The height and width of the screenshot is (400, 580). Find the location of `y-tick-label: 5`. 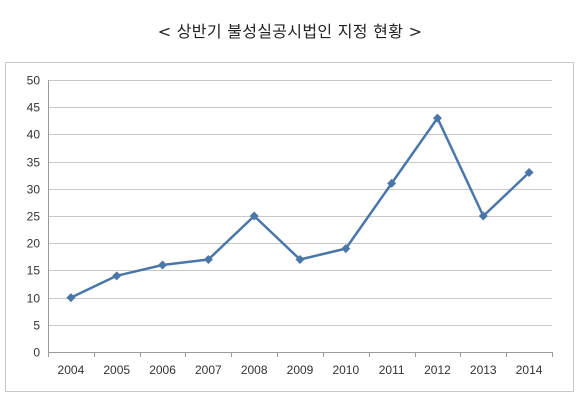

y-tick-label: 5 is located at coordinates (36, 326).